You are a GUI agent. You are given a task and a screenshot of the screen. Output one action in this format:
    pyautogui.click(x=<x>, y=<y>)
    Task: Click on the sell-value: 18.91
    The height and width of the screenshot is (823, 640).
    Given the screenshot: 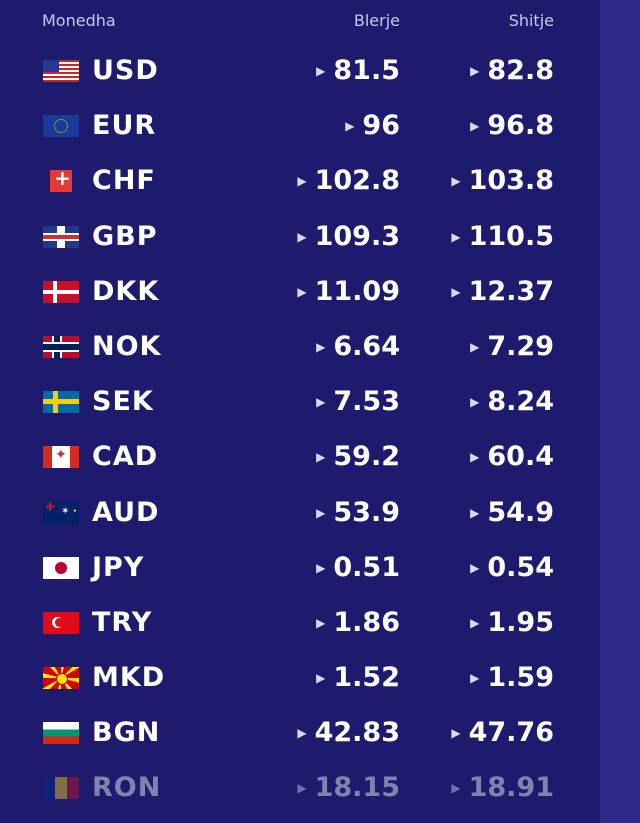 What is the action you would take?
    pyautogui.click(x=511, y=788)
    